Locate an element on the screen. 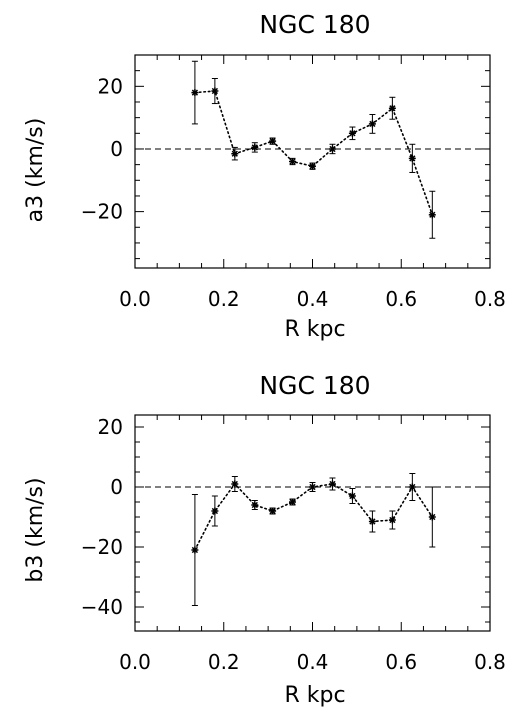 The width and height of the screenshot is (525, 724). y-axis-label: a3 (km/s) is located at coordinates (35, 170).